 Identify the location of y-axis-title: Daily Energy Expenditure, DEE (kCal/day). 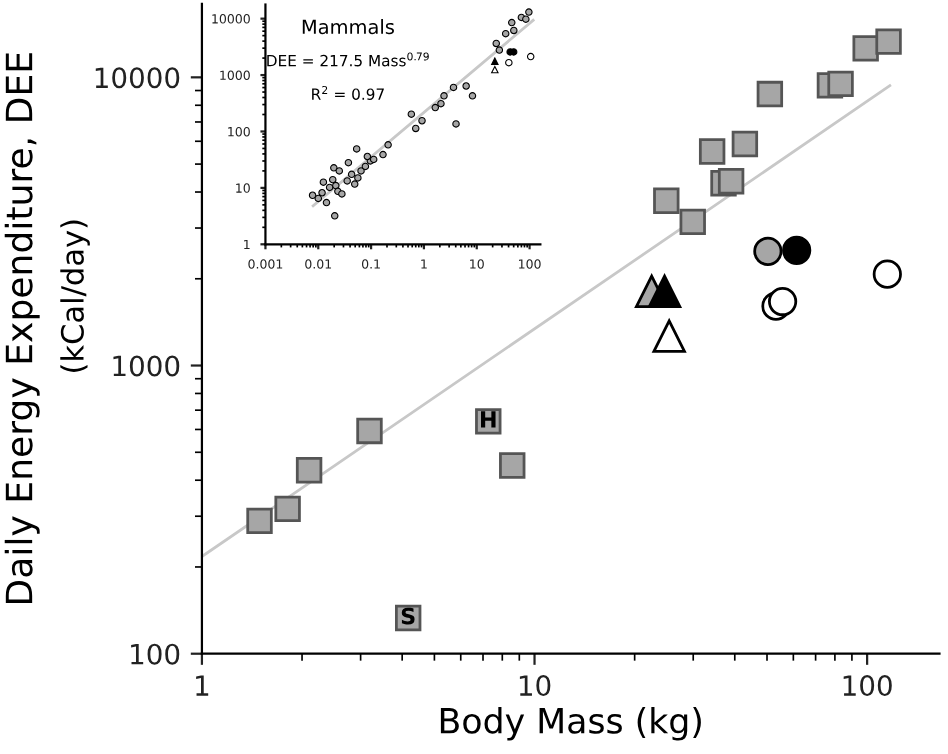
(47, 328).